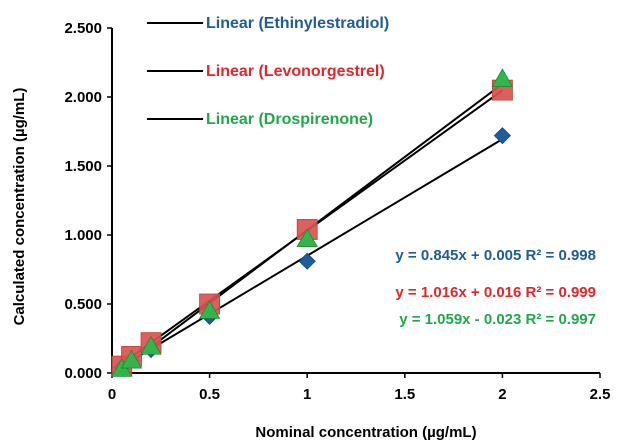 This screenshot has height=444, width=624. Describe the element at coordinates (19, 207) in the screenshot. I see `y-axis-title: Calculated concentration (µg/mL)` at that location.